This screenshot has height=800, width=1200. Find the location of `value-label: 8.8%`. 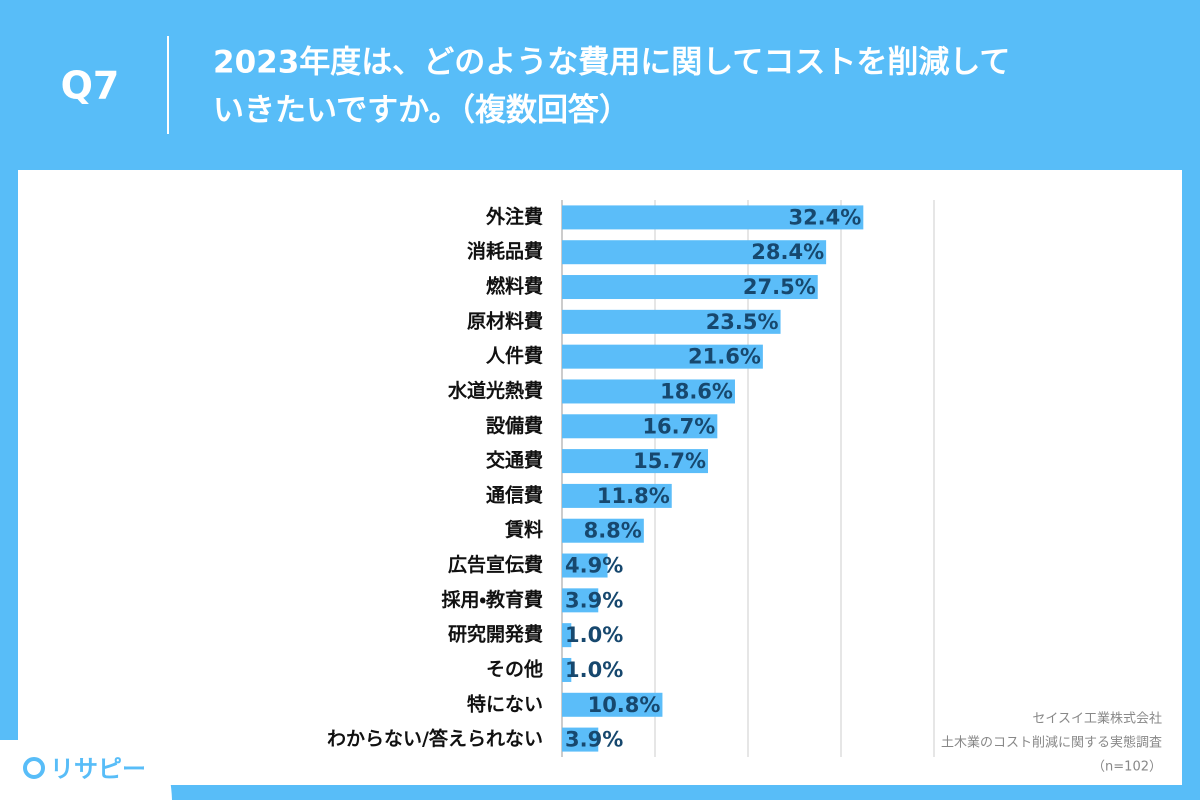

value-label: 8.8% is located at coordinates (613, 531).